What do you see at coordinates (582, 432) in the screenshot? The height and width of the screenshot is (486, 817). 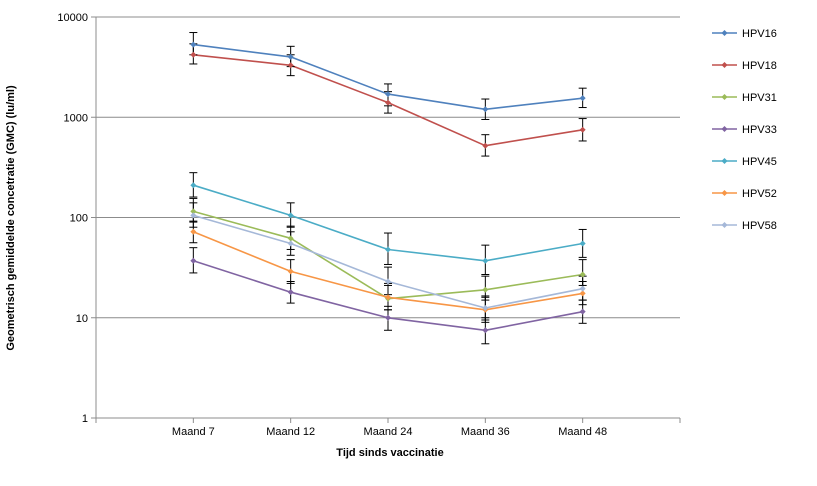 I see `x-tick-label: Maand 48` at bounding box center [582, 432].